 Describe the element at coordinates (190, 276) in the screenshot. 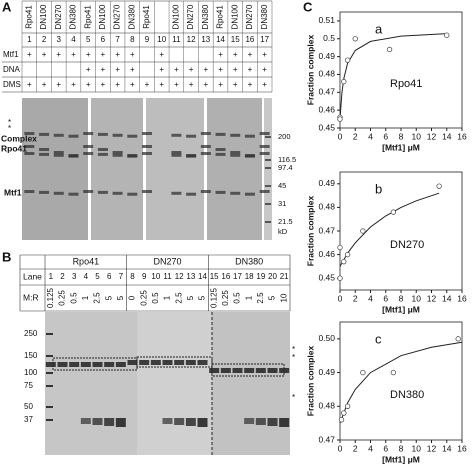

I see `lane-number: 13` at that location.